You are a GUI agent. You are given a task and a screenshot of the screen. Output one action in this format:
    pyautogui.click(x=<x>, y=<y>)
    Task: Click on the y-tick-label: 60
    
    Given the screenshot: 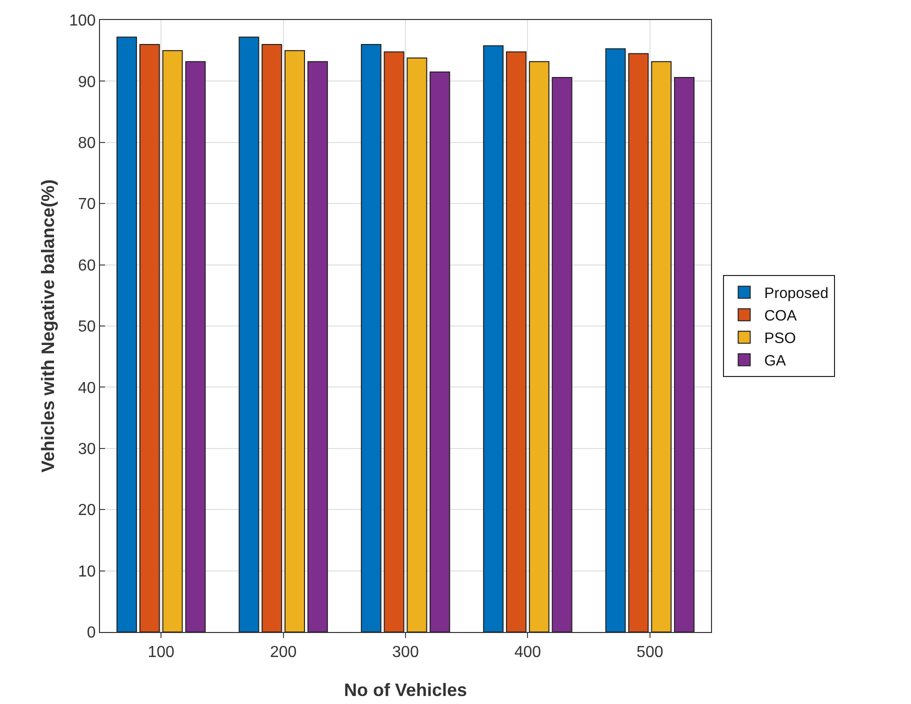 What is the action you would take?
    pyautogui.click(x=87, y=265)
    